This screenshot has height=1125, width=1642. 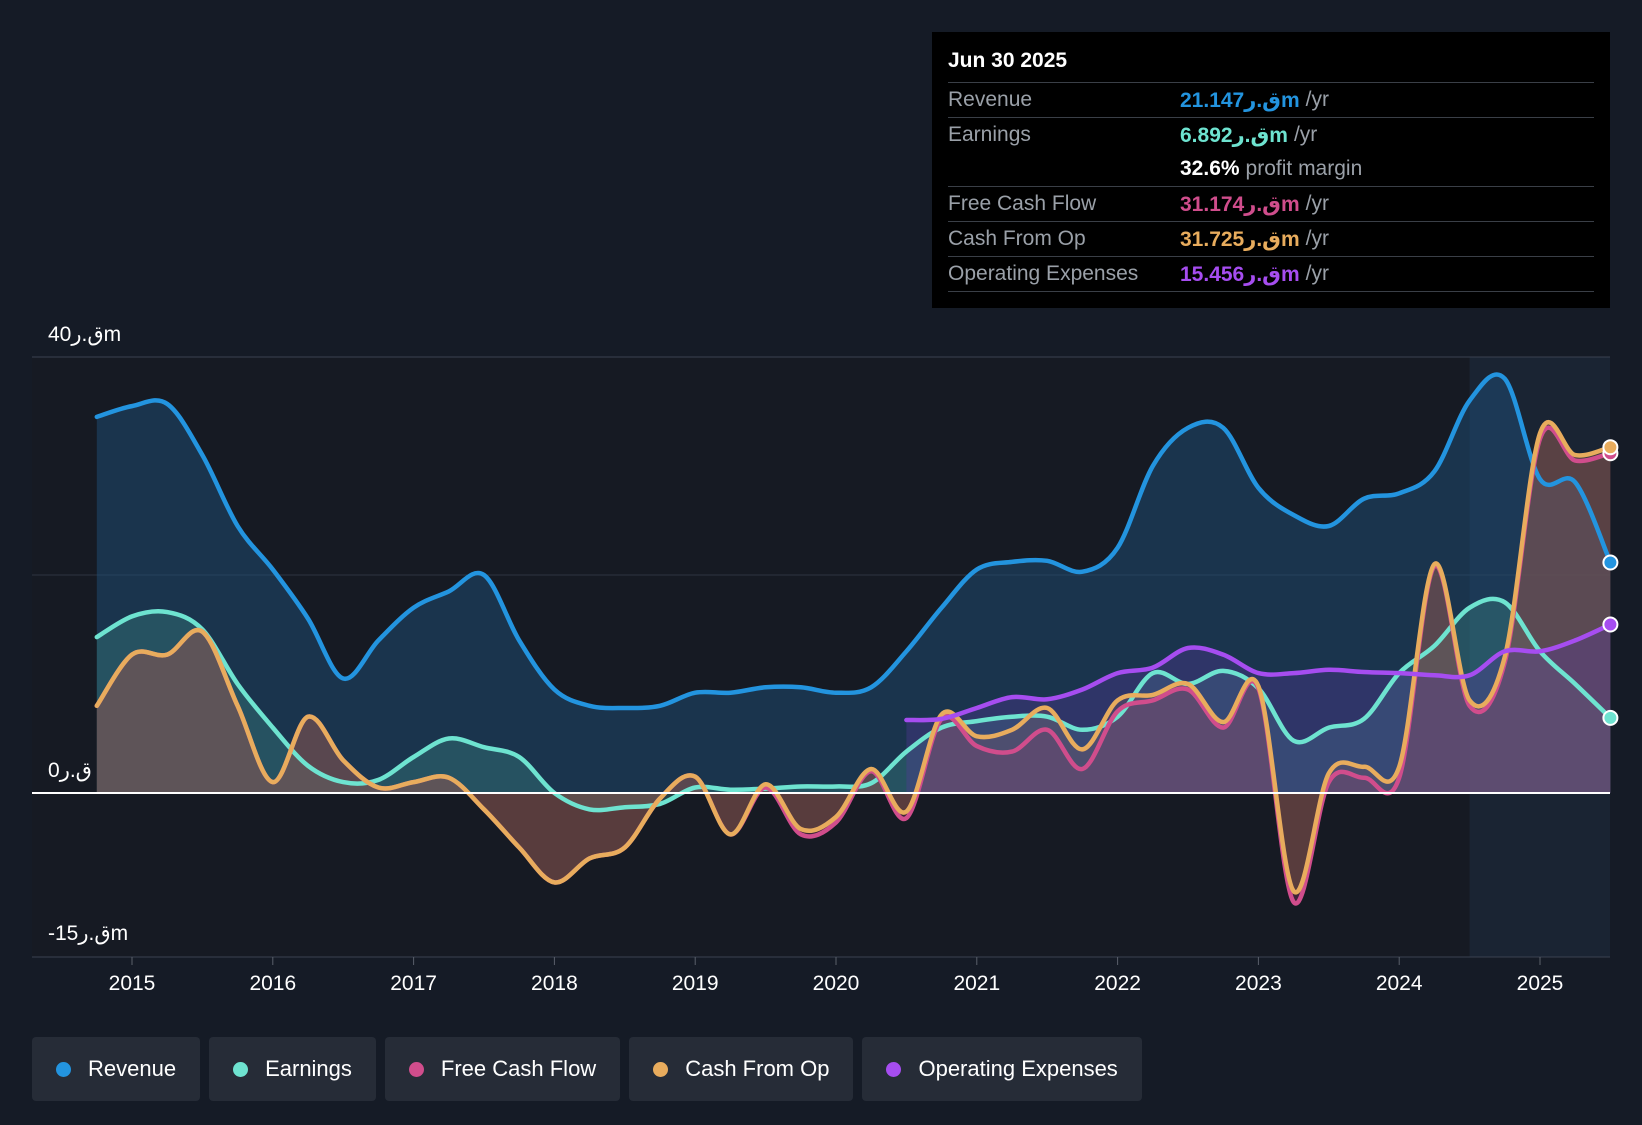 What do you see at coordinates (1610, 447) in the screenshot?
I see `cash-from-op-endpoint` at bounding box center [1610, 447].